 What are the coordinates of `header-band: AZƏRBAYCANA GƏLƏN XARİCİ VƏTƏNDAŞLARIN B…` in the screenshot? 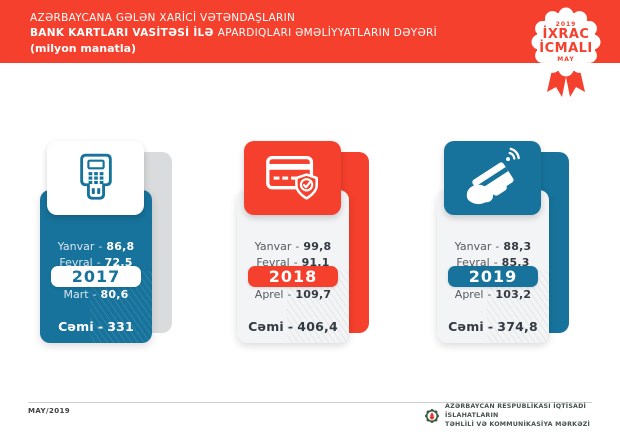 It's located at (310, 31).